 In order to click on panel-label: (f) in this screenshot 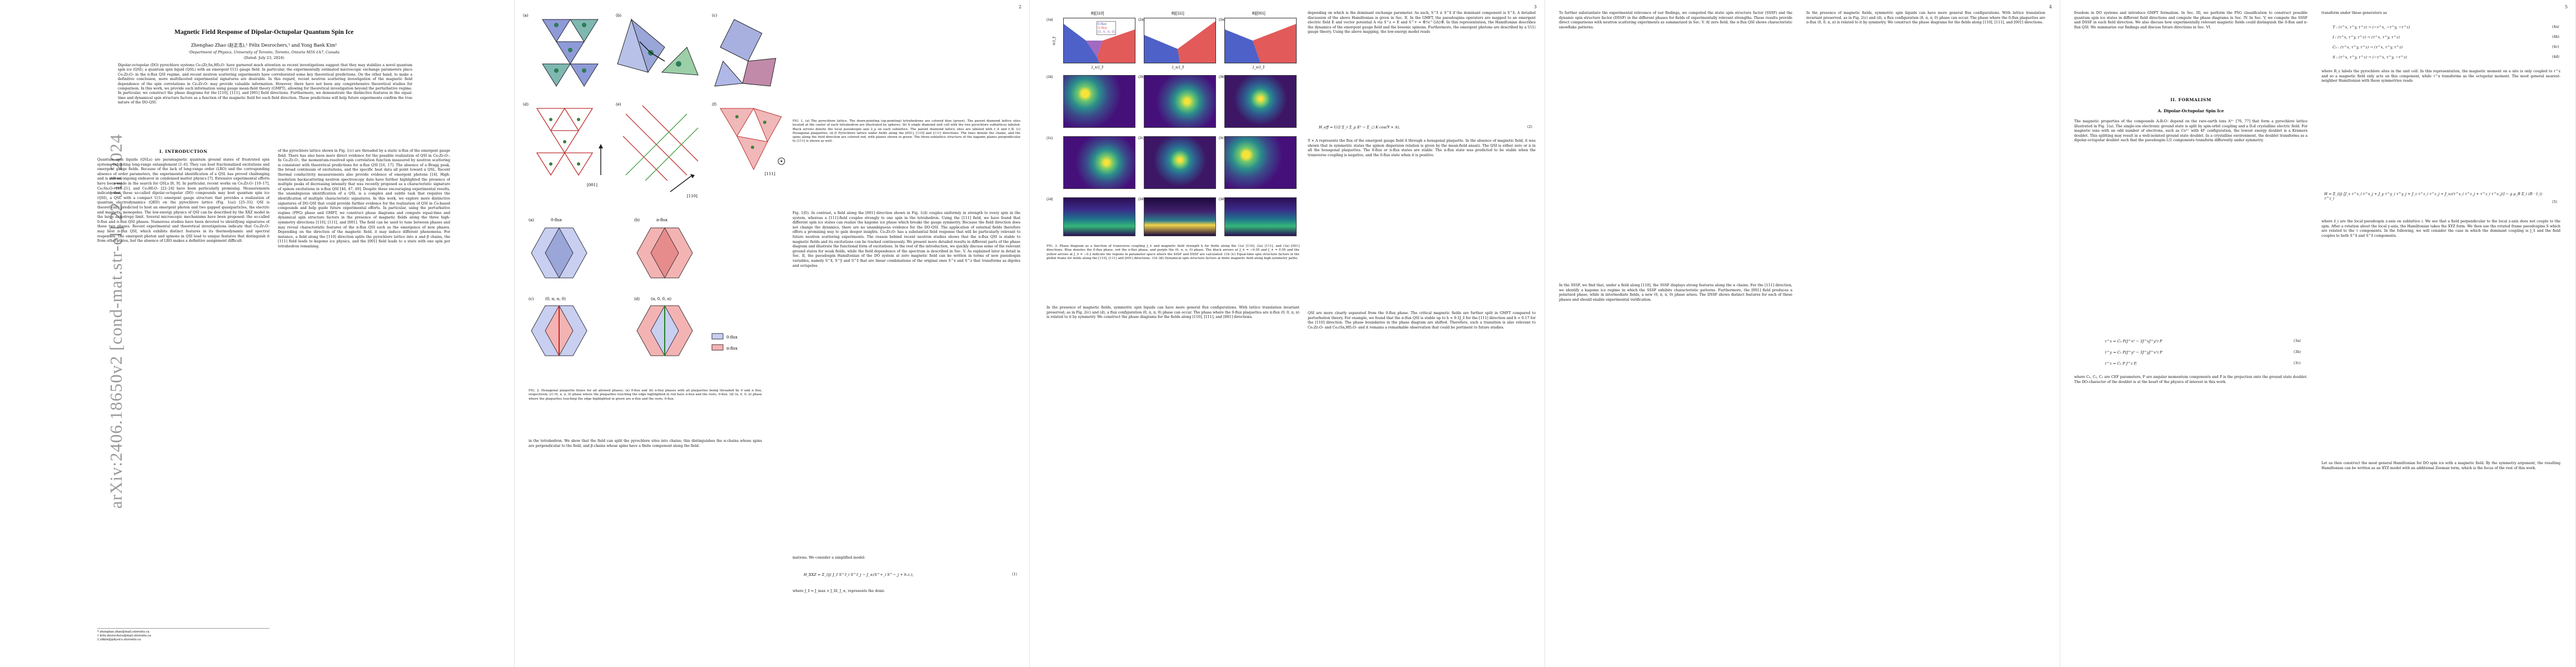, I will do `click(714, 104)`.